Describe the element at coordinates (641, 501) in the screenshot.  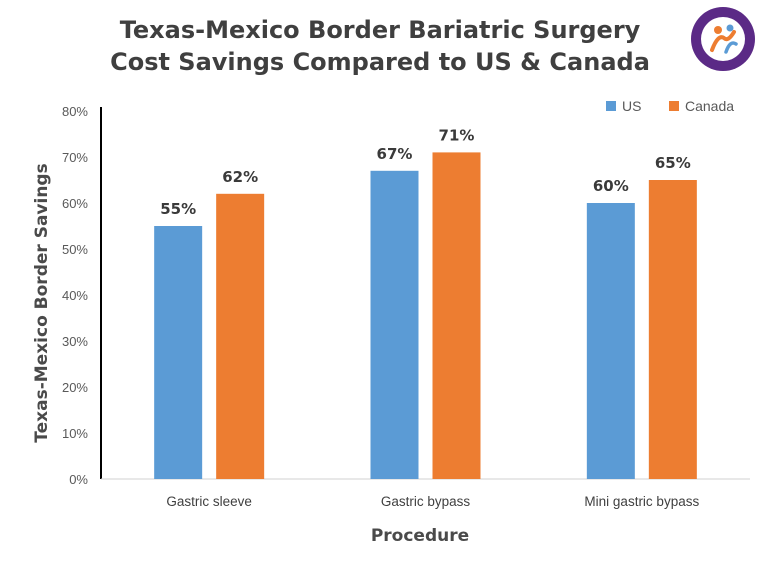
I see `x-category-label: Mini gastric bypass` at that location.